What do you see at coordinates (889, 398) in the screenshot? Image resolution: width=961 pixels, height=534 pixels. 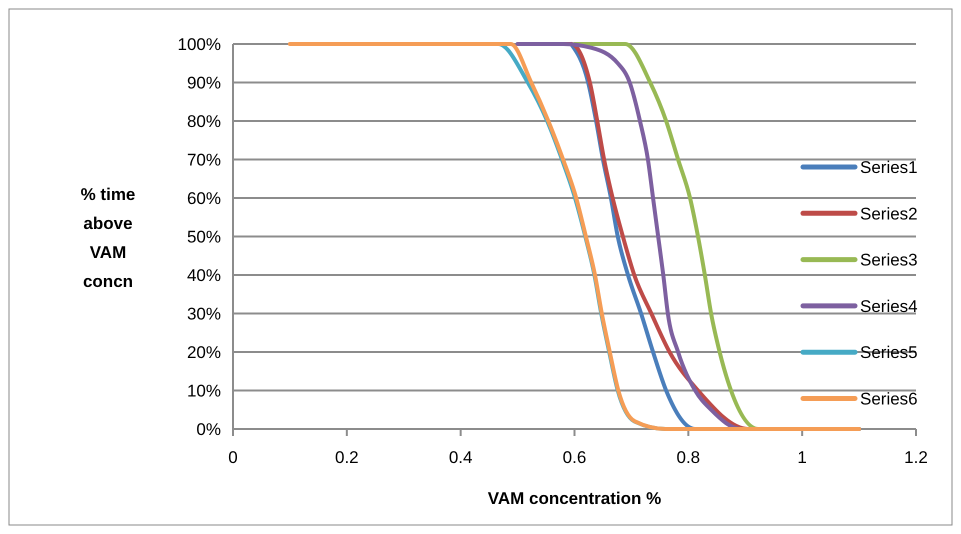 I see `legend-label: Series6` at bounding box center [889, 398].